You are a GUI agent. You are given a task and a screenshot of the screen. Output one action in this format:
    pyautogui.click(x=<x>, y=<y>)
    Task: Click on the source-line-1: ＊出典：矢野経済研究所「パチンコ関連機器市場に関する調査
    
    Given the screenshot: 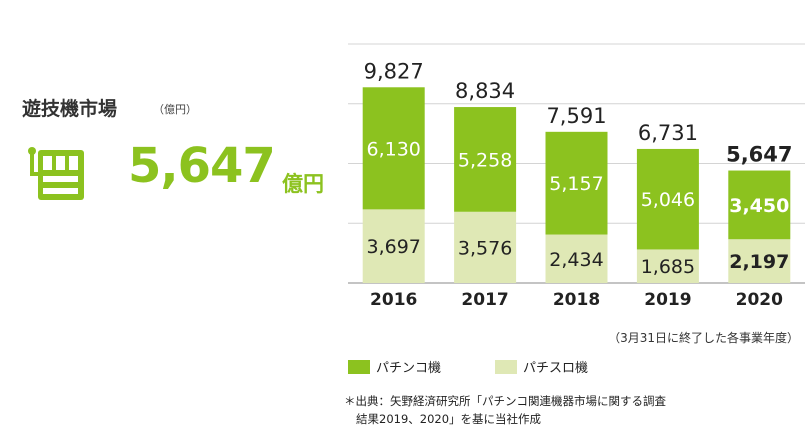 What is the action you would take?
    pyautogui.click(x=505, y=401)
    